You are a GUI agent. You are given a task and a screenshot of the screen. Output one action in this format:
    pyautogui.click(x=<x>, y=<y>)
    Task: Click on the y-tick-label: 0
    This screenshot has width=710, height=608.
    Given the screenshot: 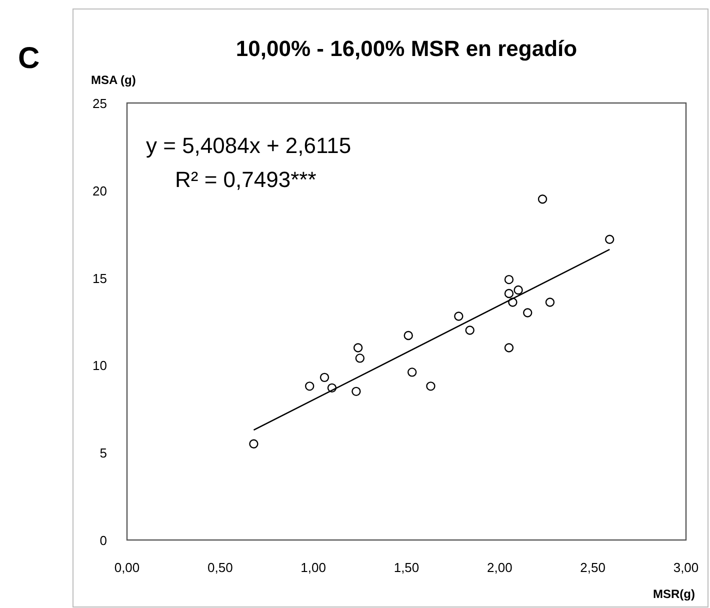 What is the action you would take?
    pyautogui.click(x=103, y=540)
    